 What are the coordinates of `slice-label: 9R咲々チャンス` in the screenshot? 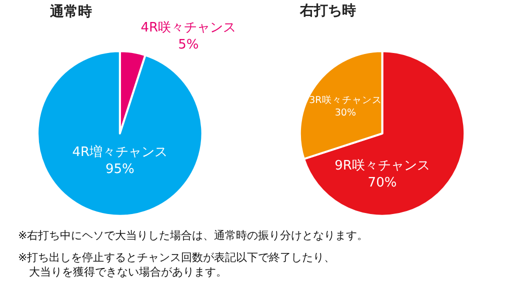 It's located at (382, 166).